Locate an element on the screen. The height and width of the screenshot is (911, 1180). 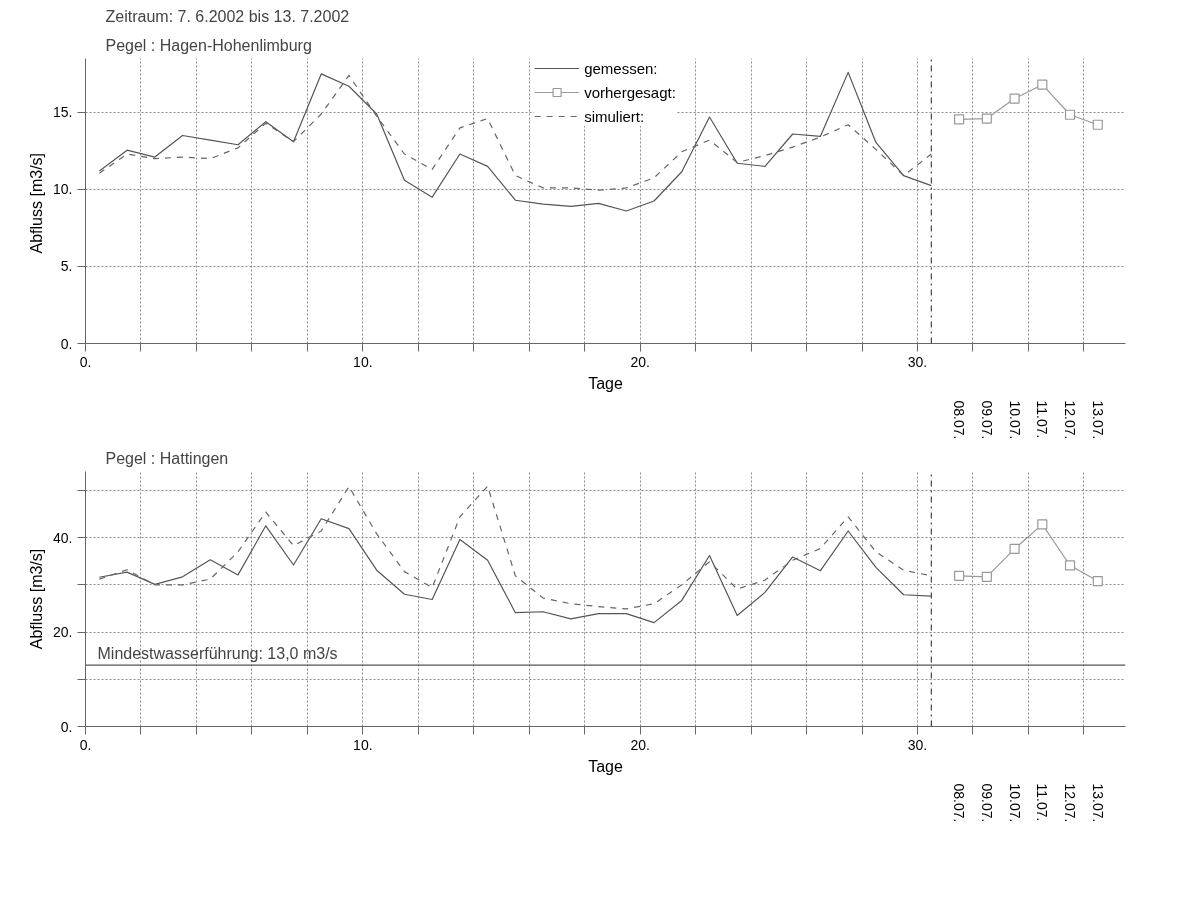
ref-line-label: Mindestwasserführung: 13,0 m3/s is located at coordinates (217, 654).